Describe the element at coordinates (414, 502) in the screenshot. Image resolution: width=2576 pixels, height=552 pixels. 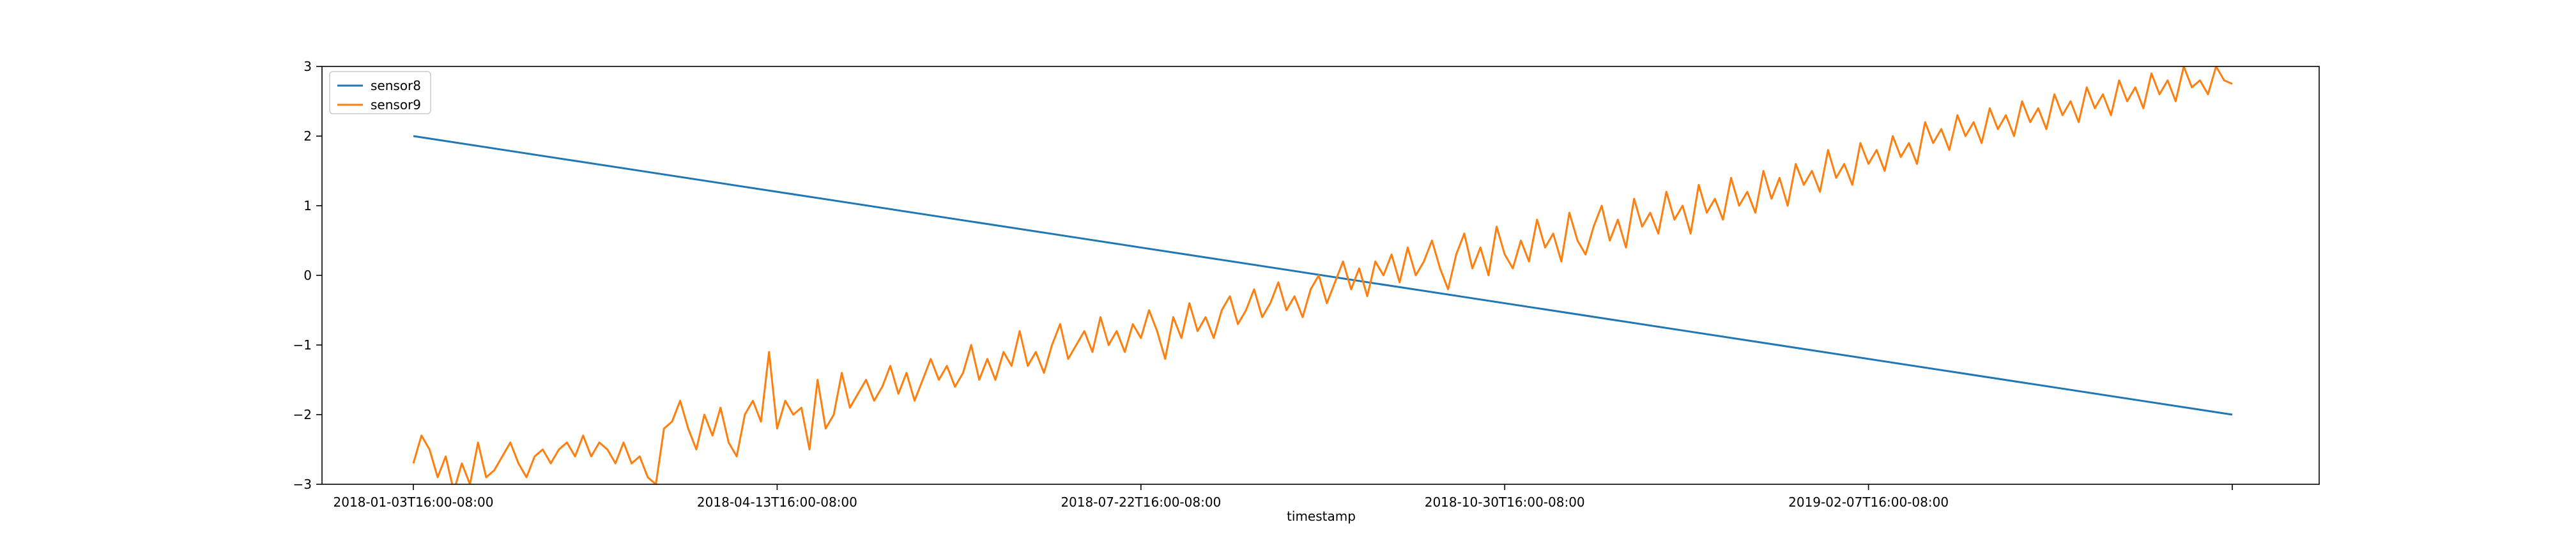
I see `x-tick-label: 2018-01-03T16:00-08:00` at that location.